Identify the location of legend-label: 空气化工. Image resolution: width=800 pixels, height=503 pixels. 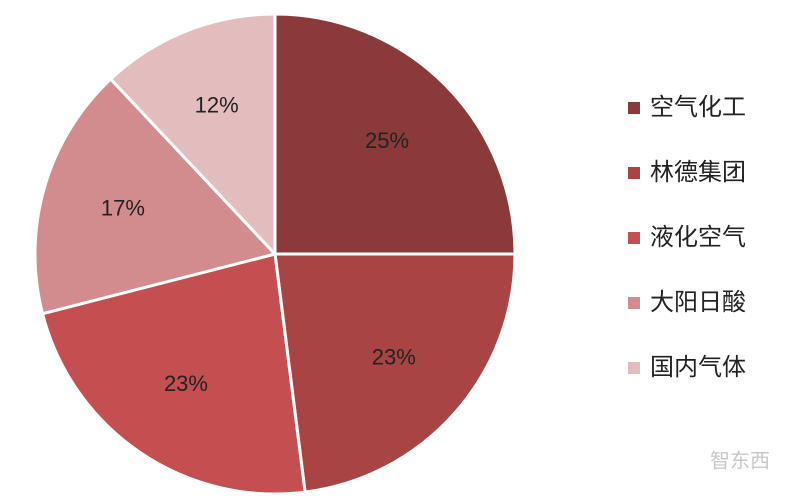
(698, 107).